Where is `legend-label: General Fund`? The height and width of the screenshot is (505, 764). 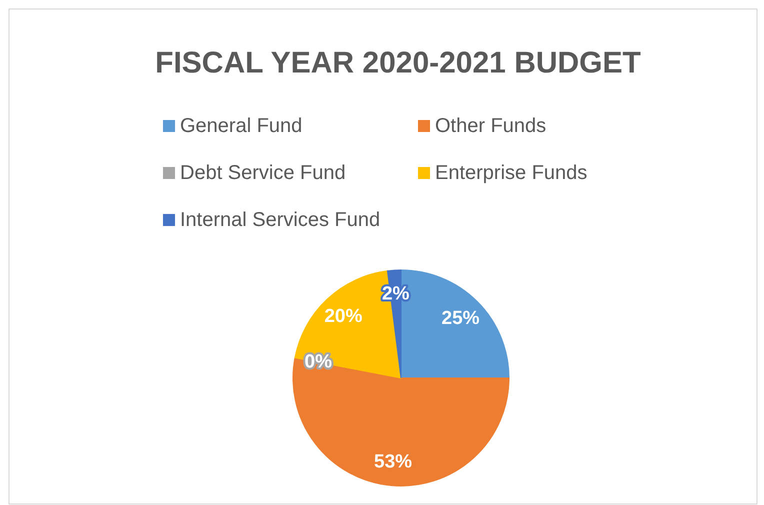 legend-label: General Fund is located at coordinates (241, 126).